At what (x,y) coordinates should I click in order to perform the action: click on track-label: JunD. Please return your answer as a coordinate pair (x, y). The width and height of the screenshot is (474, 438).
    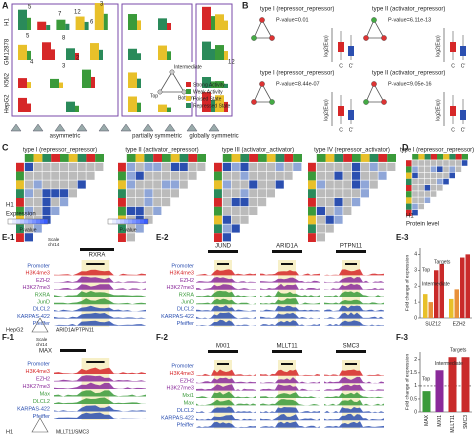
    Looking at the image, I should click on (187, 302).